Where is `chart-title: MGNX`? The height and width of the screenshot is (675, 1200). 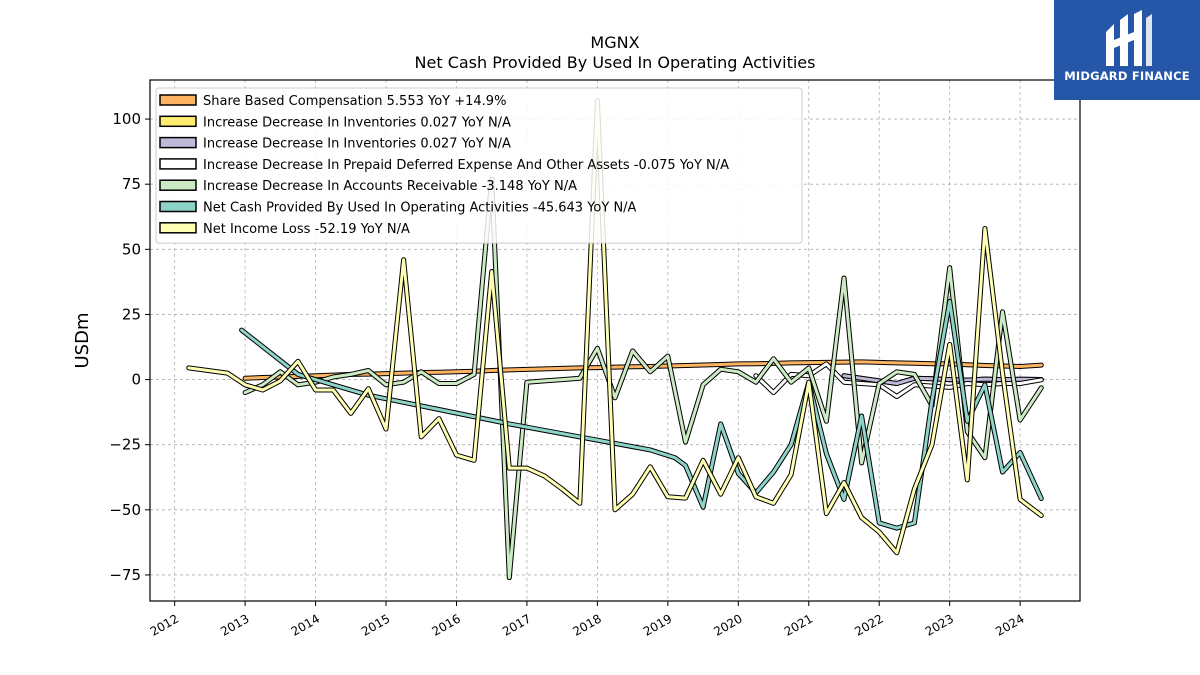 chart-title: MGNX is located at coordinates (614, 42).